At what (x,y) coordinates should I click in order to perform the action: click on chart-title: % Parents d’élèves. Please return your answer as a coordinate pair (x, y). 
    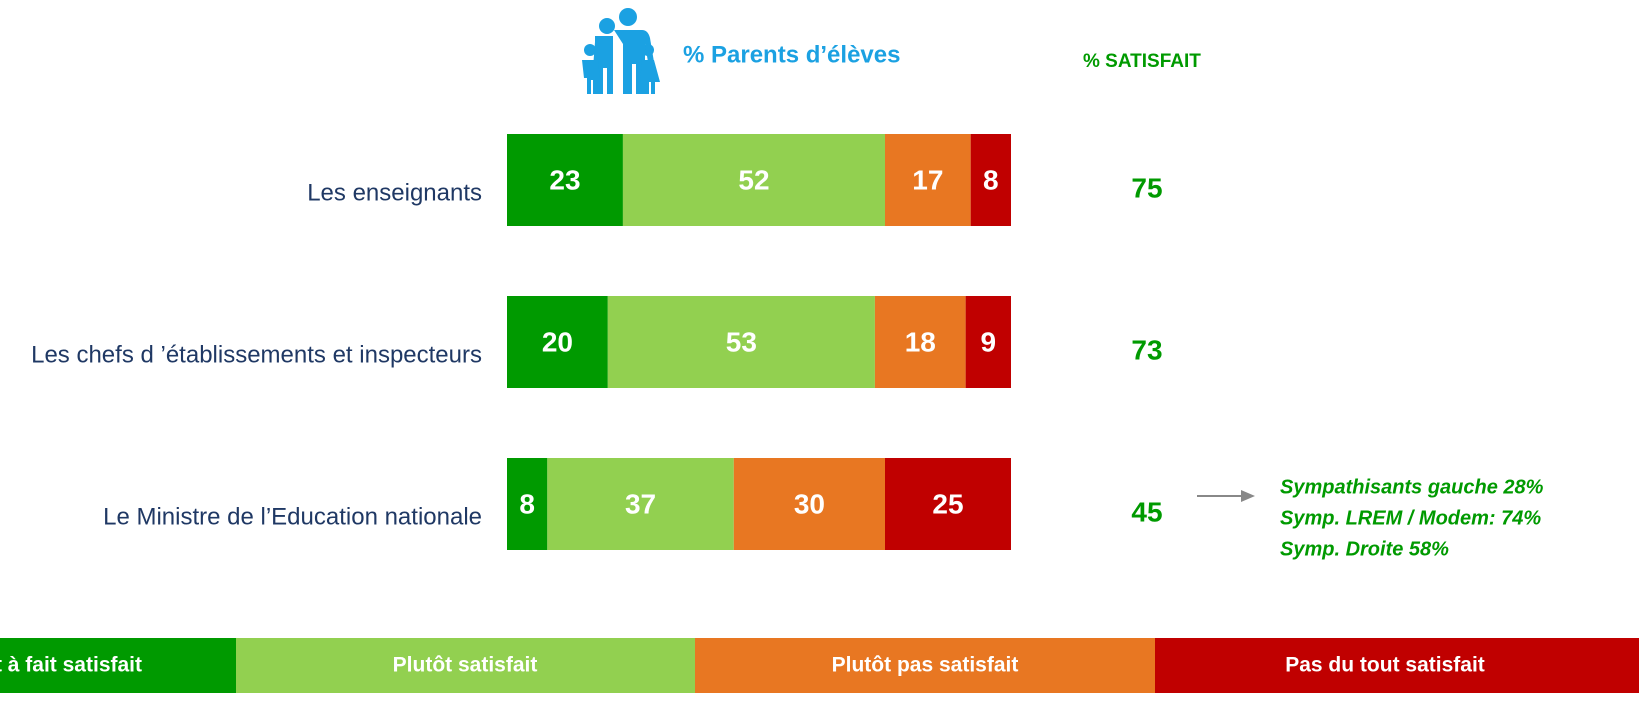
    Looking at the image, I should click on (791, 54).